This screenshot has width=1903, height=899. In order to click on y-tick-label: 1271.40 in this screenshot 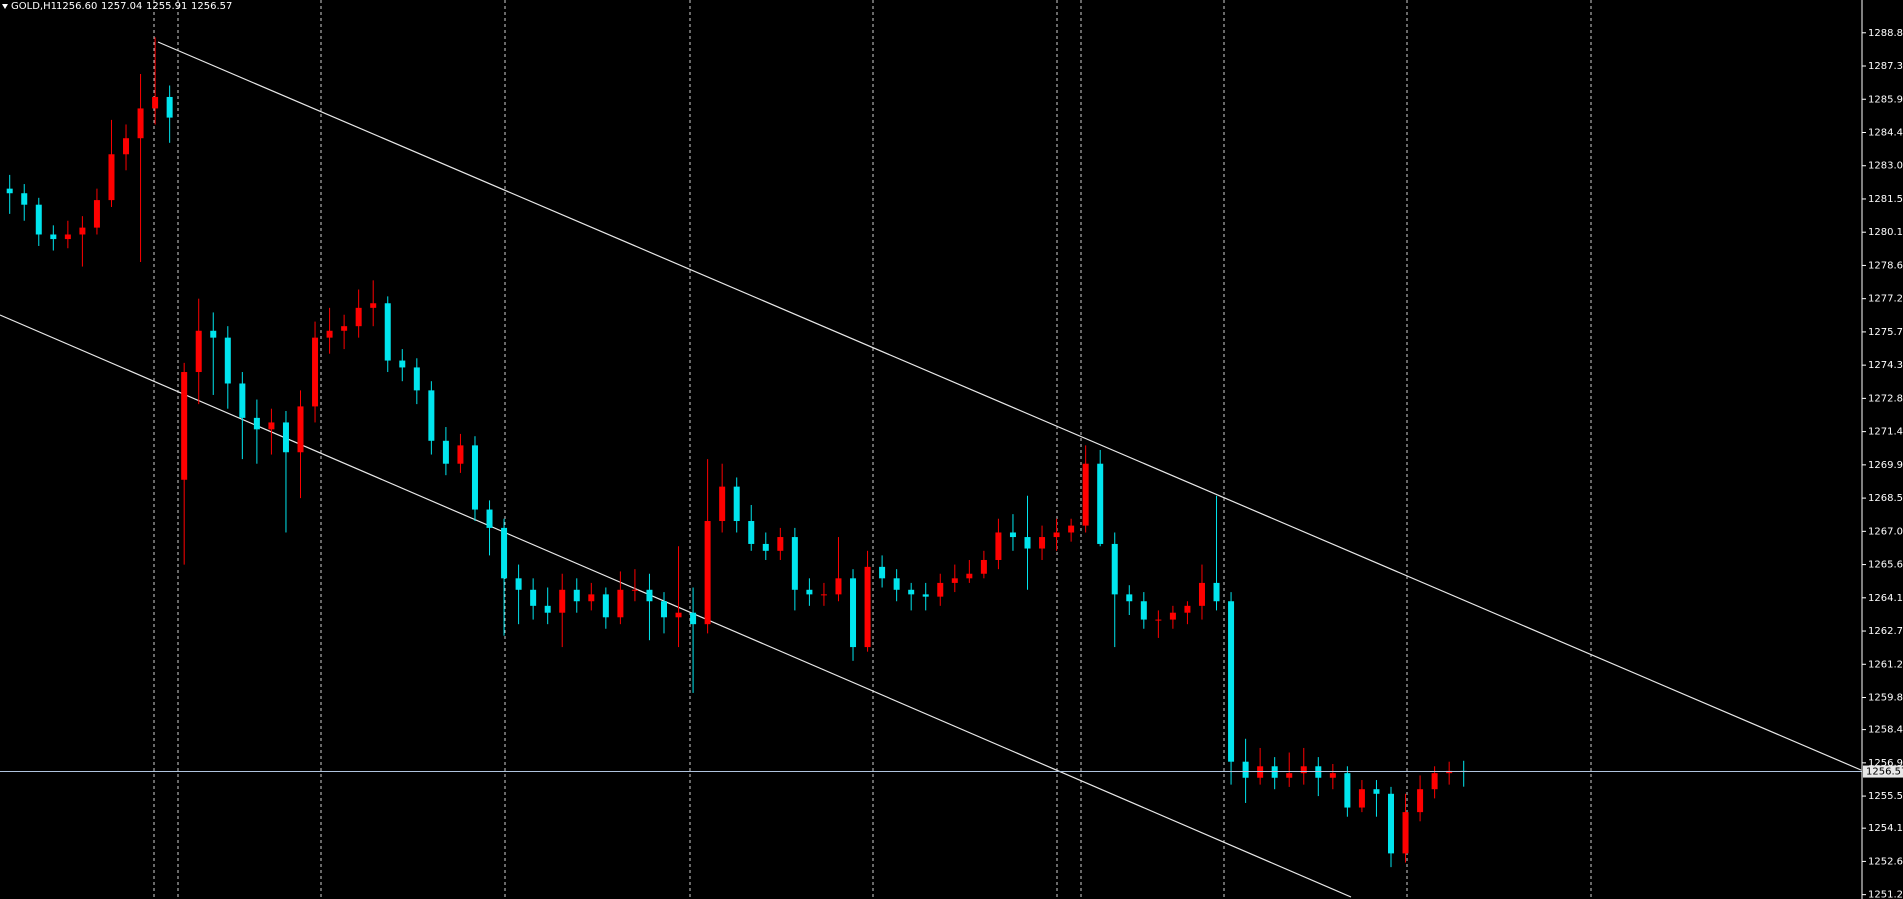, I will do `click(1885, 432)`.